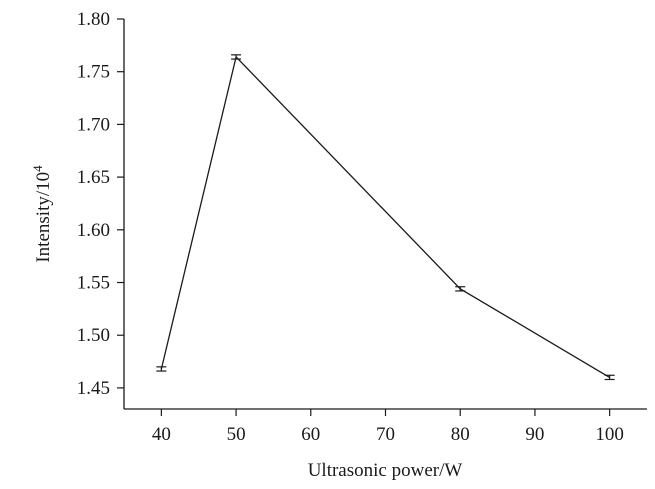  Describe the element at coordinates (460, 434) in the screenshot. I see `x-tick-label: 80` at that location.